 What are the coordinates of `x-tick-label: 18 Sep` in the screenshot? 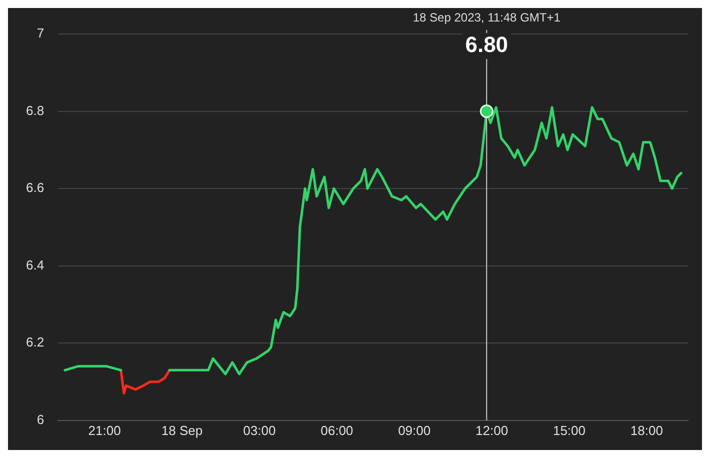 It's located at (182, 430).